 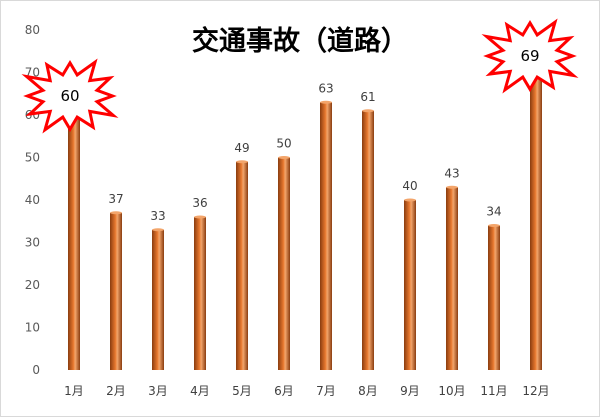 What do you see at coordinates (284, 391) in the screenshot?
I see `category-label: 6月` at bounding box center [284, 391].